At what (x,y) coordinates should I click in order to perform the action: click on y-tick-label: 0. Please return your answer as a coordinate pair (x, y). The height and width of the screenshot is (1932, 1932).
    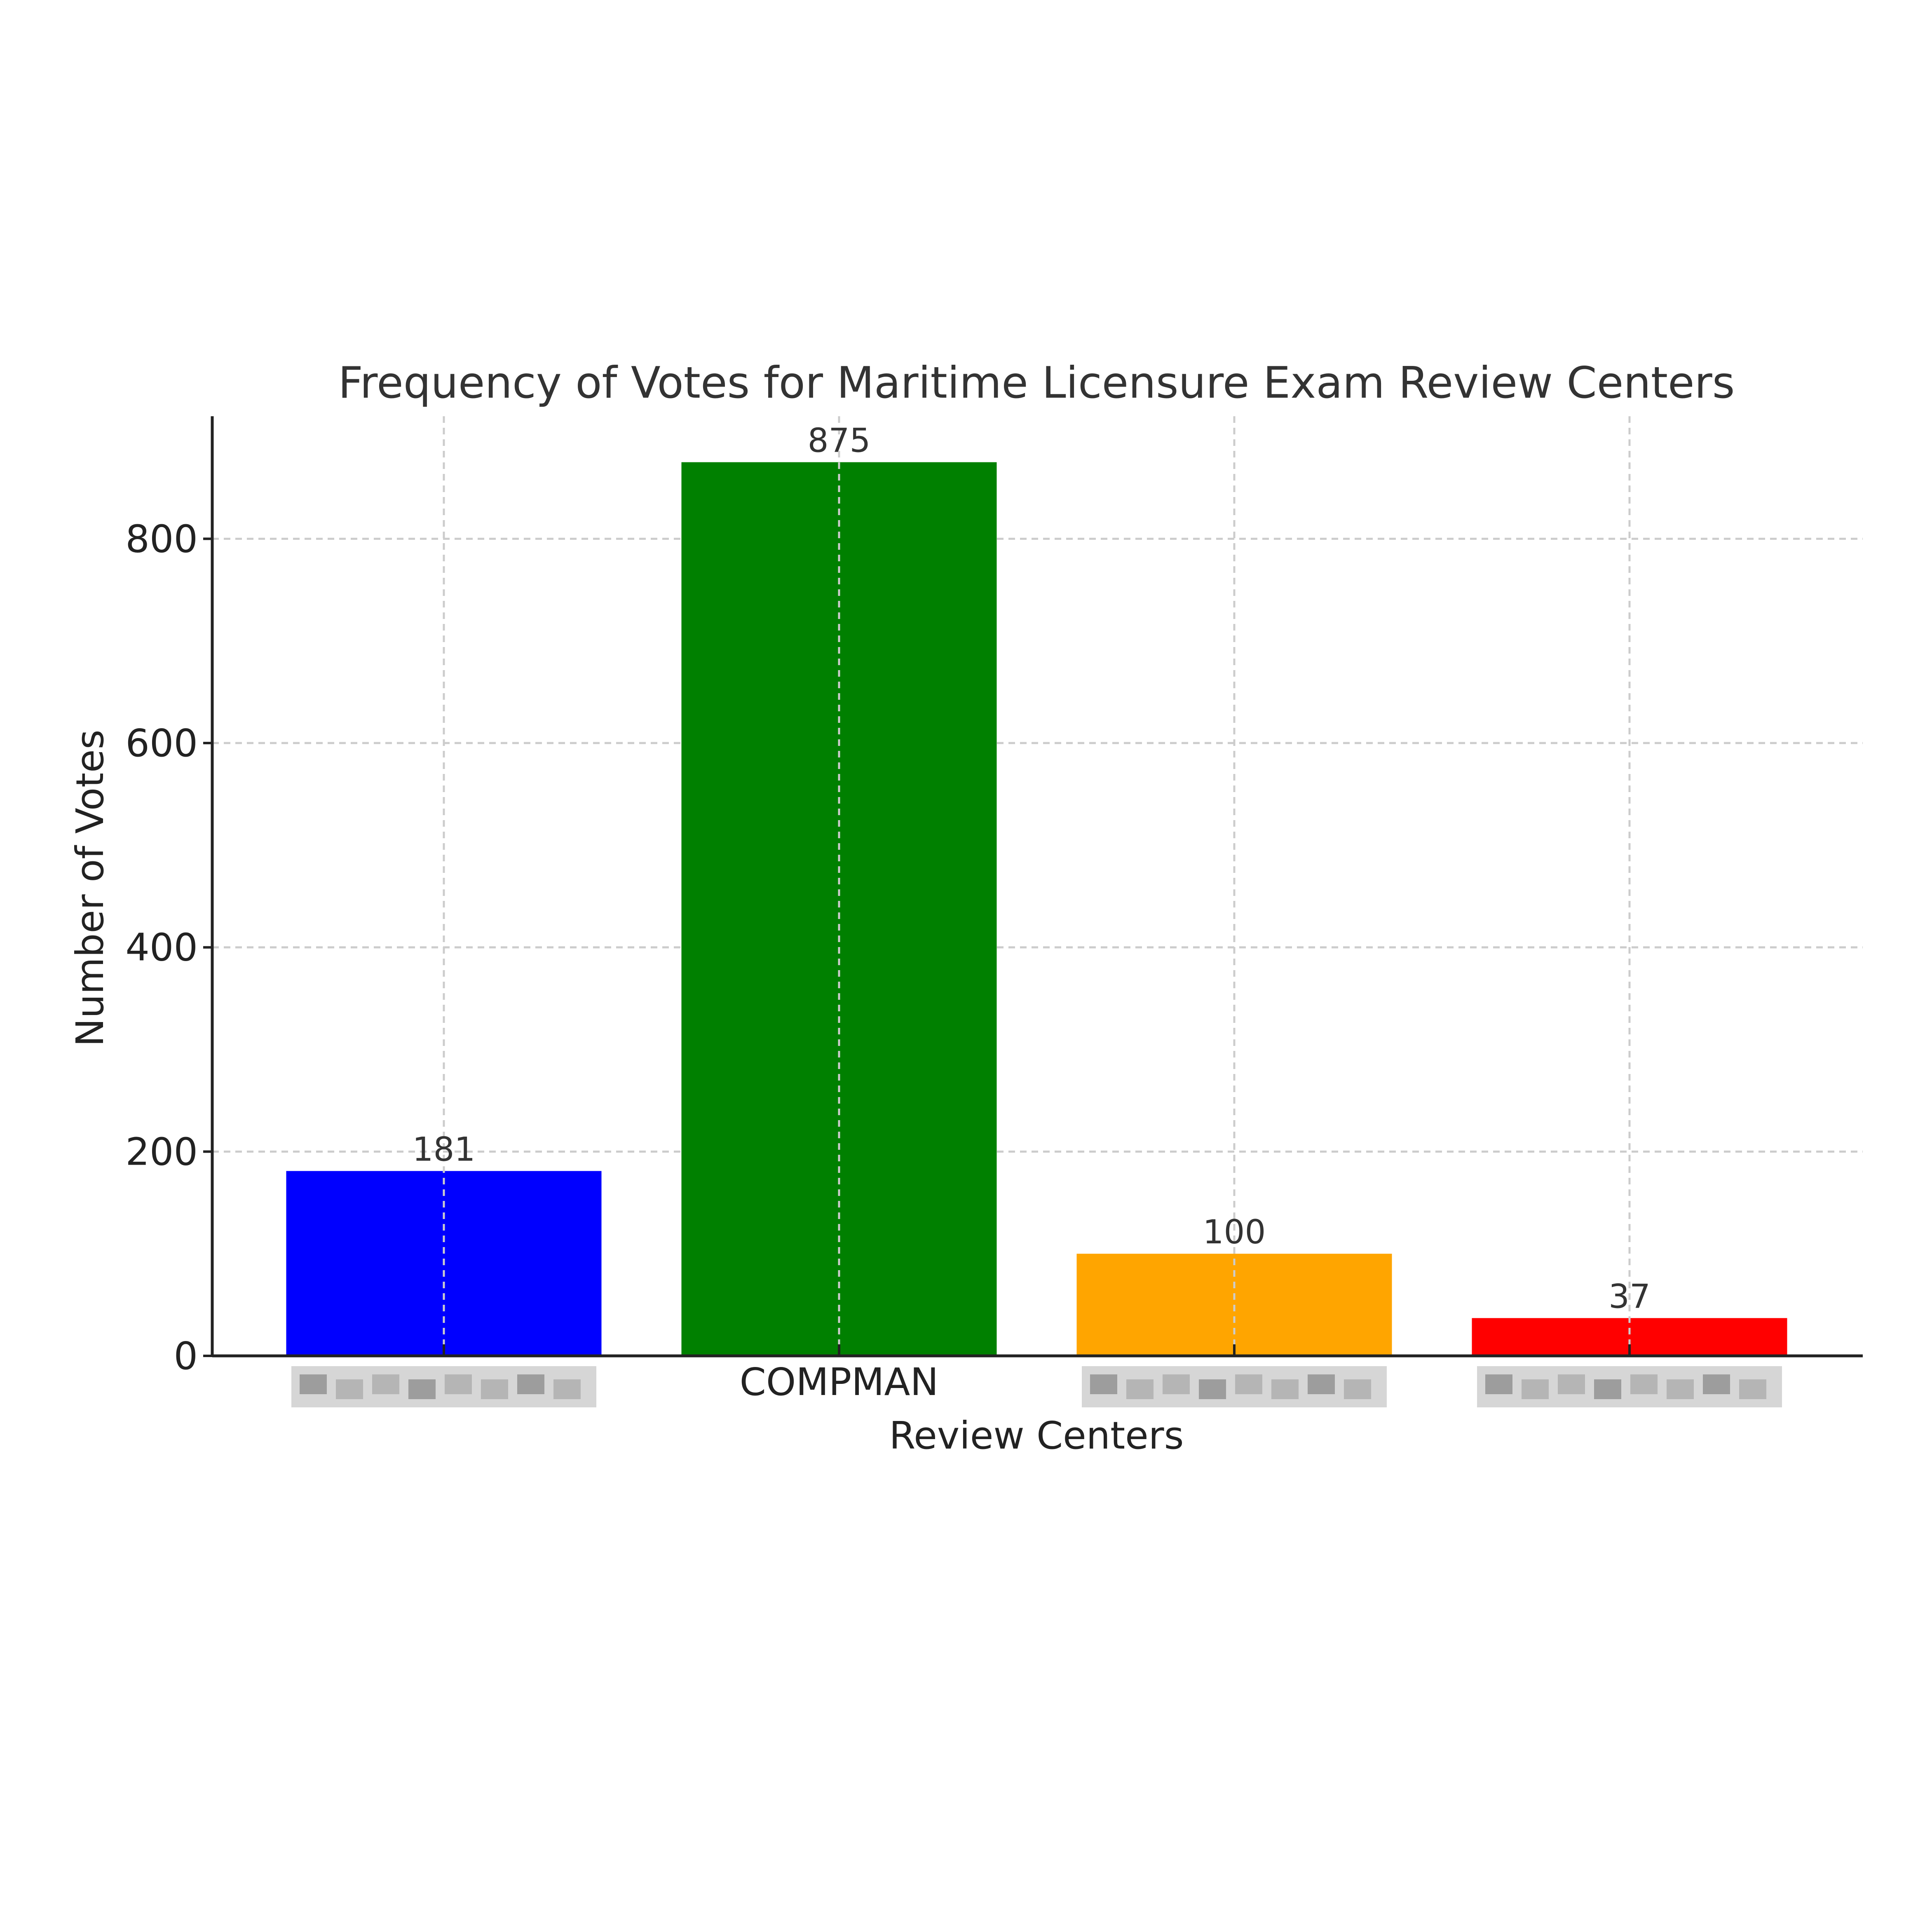
    Looking at the image, I should click on (186, 1356).